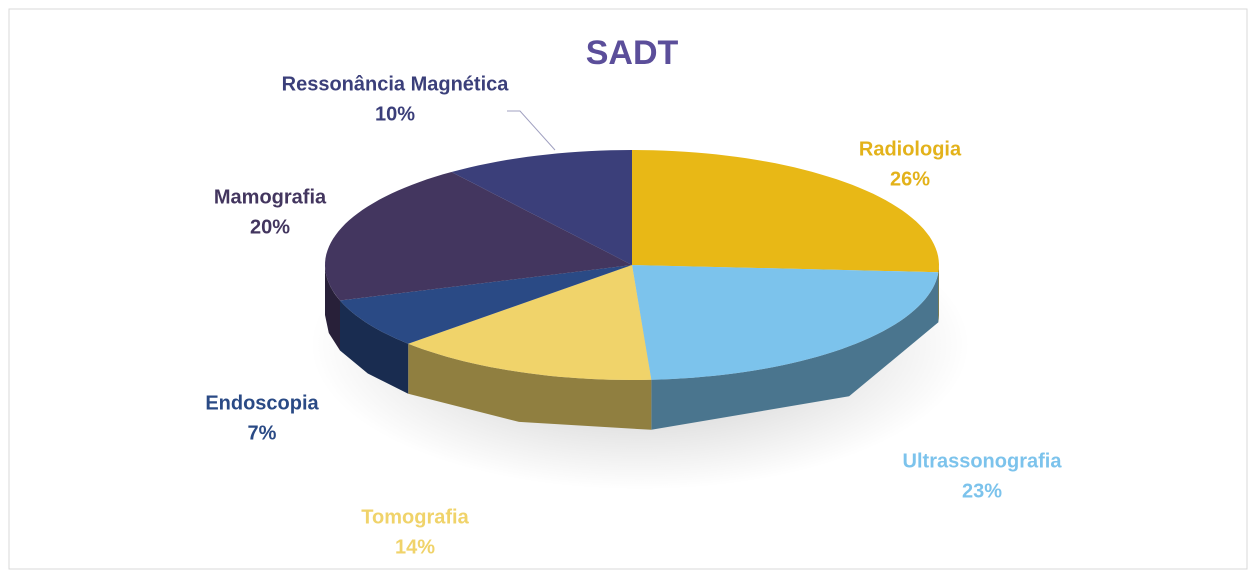 Image resolution: width=1256 pixels, height=578 pixels. Describe the element at coordinates (910, 179) in the screenshot. I see `slice-value-label: 26%` at that location.